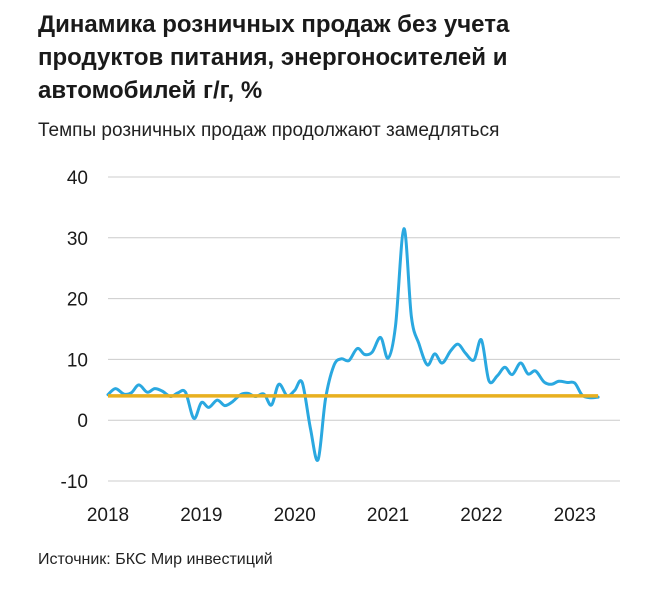 This screenshot has width=651, height=590. Describe the element at coordinates (108, 515) in the screenshot. I see `x-tick-label: 2018` at that location.